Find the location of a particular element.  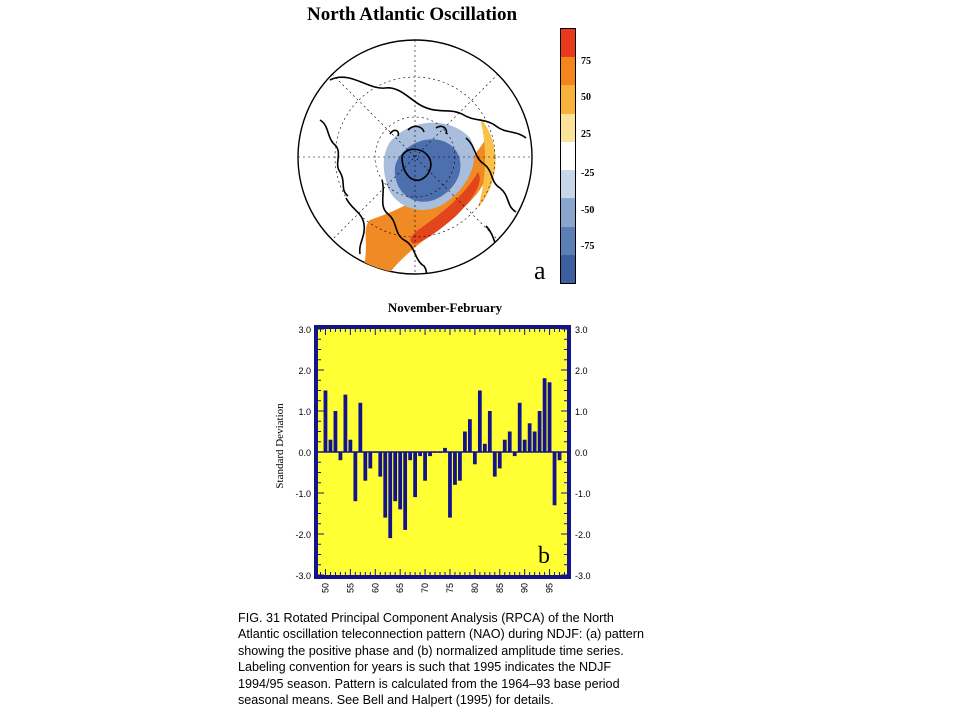

colorbar-label: -50 is located at coordinates (588, 210).